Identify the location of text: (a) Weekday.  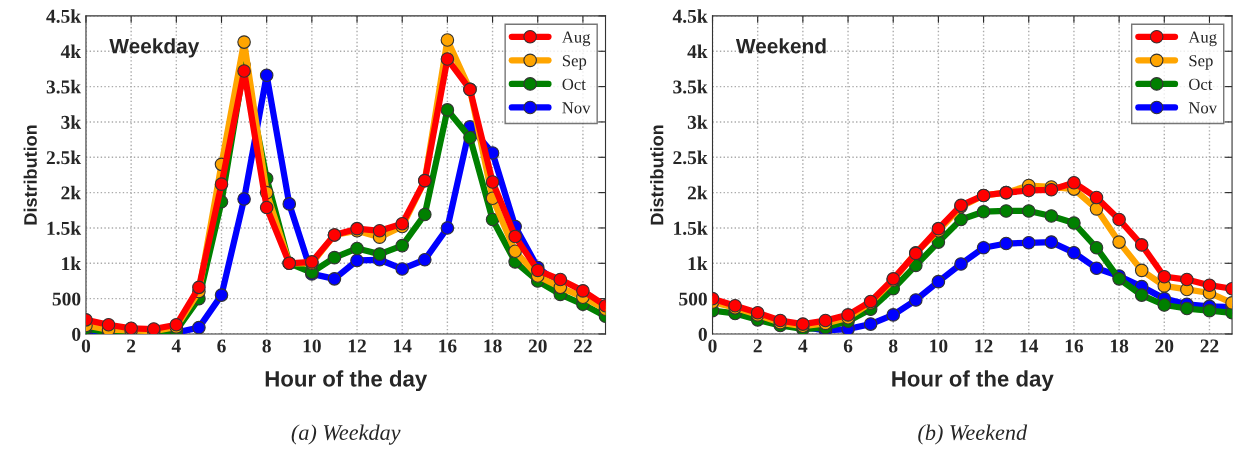
(346, 434).